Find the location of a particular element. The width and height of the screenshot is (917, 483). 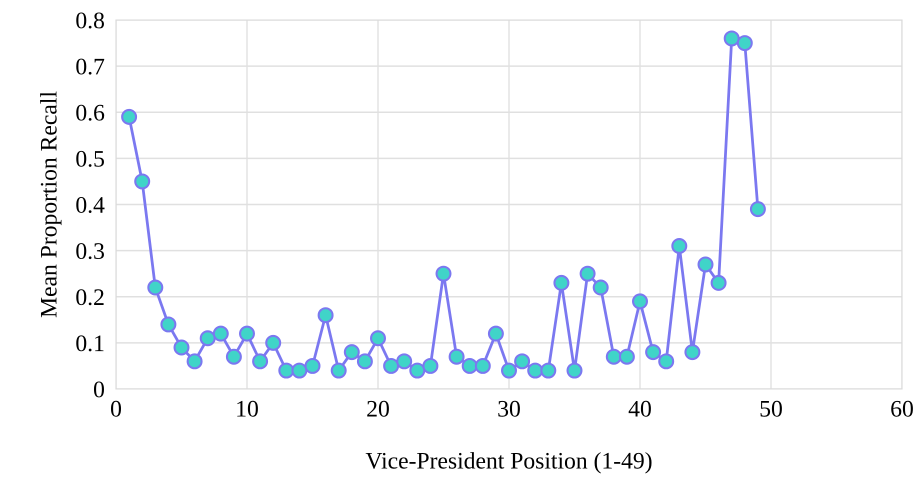

x-tick-label: 10 is located at coordinates (247, 408).